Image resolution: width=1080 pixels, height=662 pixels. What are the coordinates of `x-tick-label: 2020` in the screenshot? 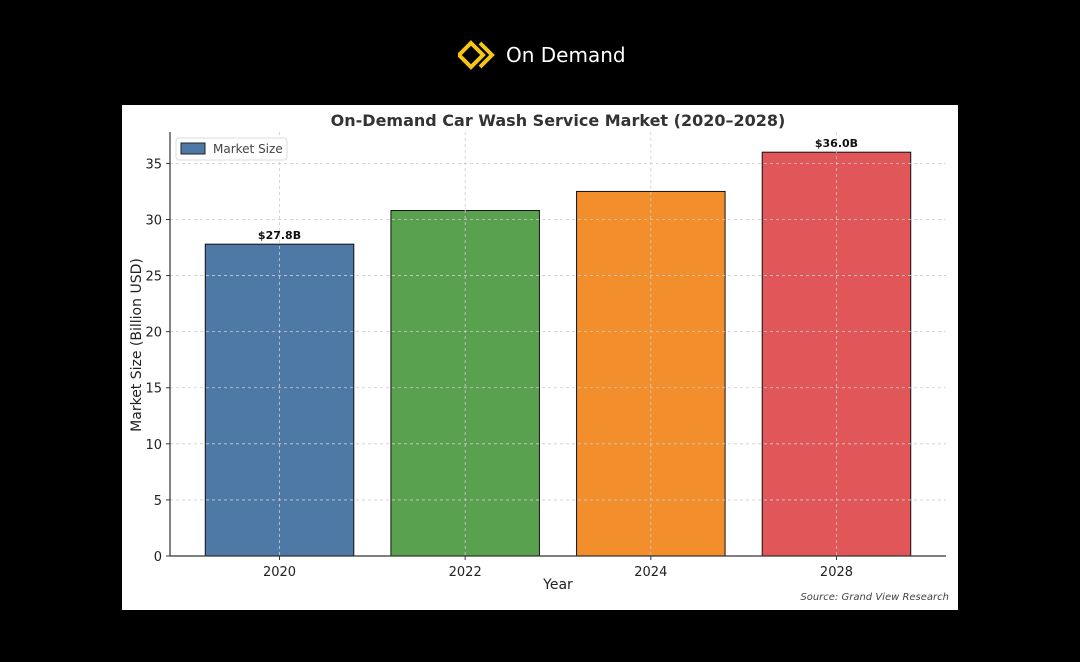 It's located at (279, 572).